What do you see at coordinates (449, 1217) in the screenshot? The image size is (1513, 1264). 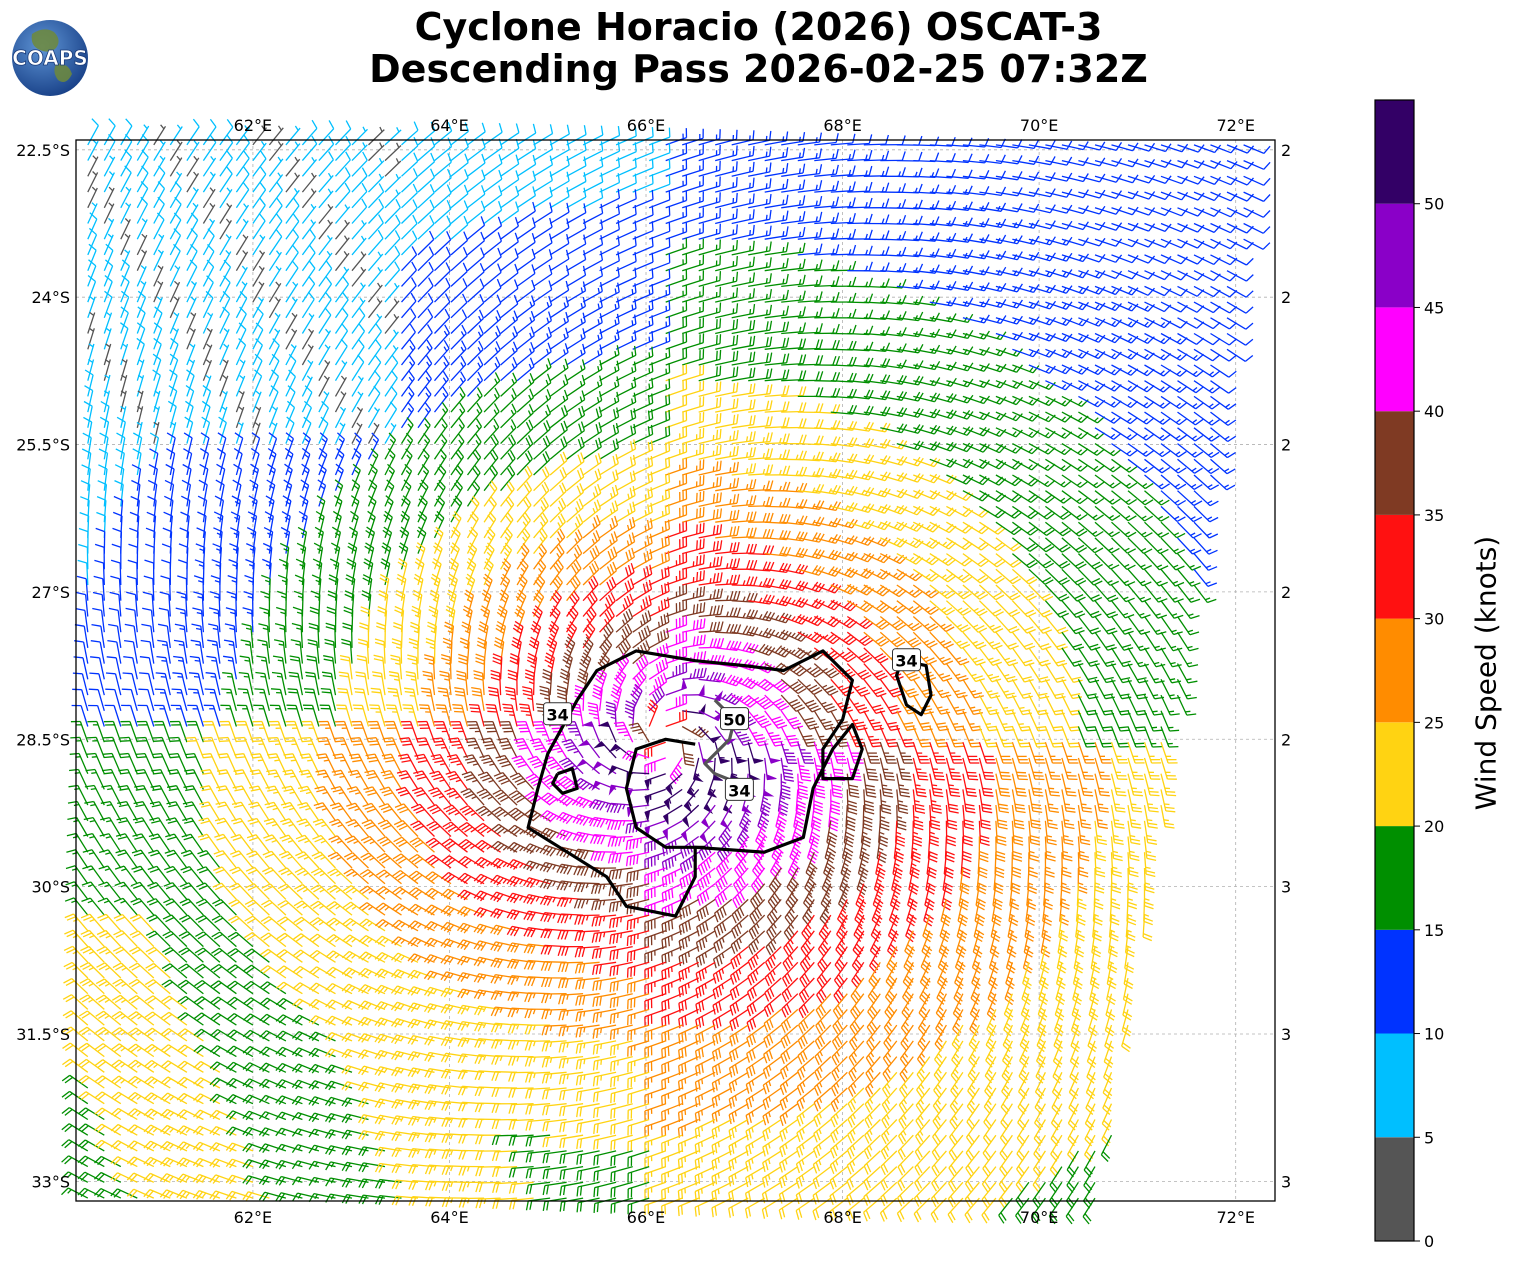 I see `lon-tick-label-bottom: 64°E` at bounding box center [449, 1217].